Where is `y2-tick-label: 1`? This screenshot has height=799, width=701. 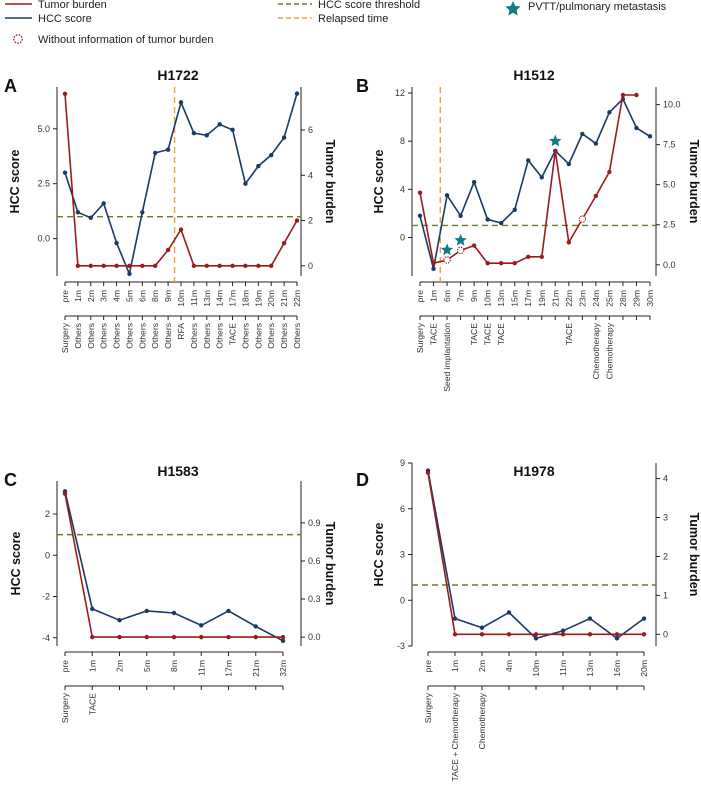 y2-tick-label: 1 is located at coordinates (665, 595).